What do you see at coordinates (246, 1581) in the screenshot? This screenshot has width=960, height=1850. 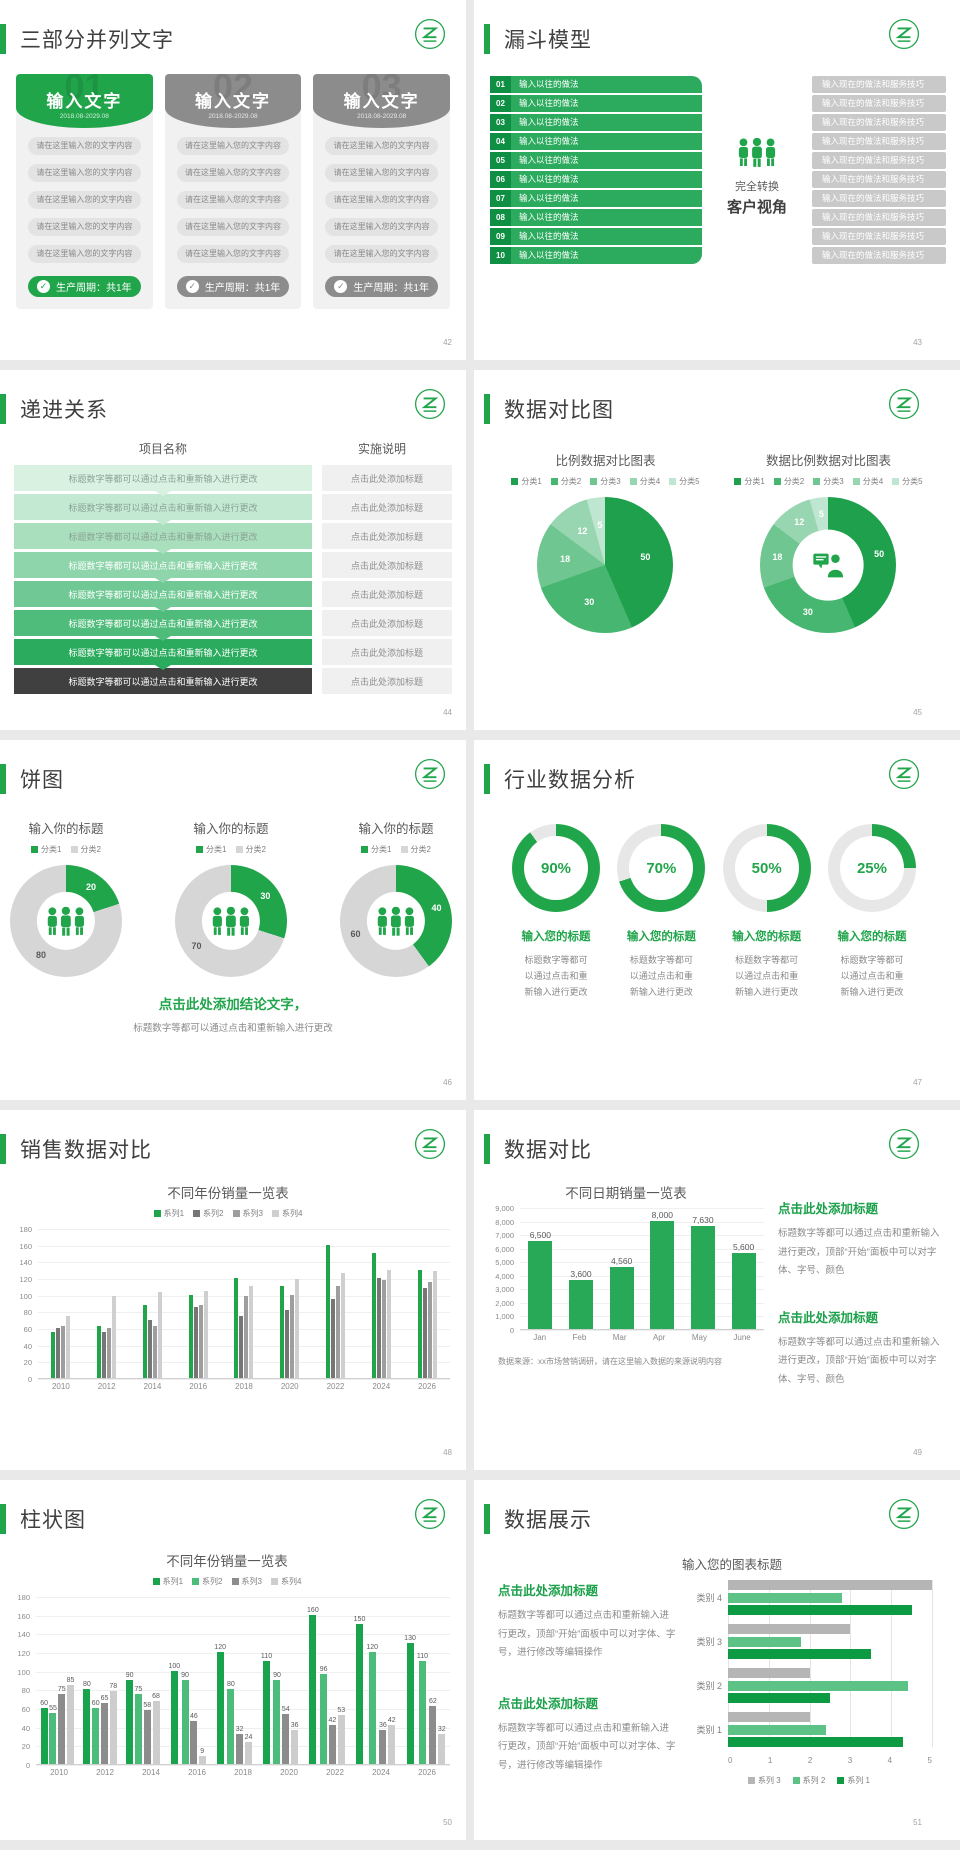 I see `legend-item: 系列3` at bounding box center [246, 1581].